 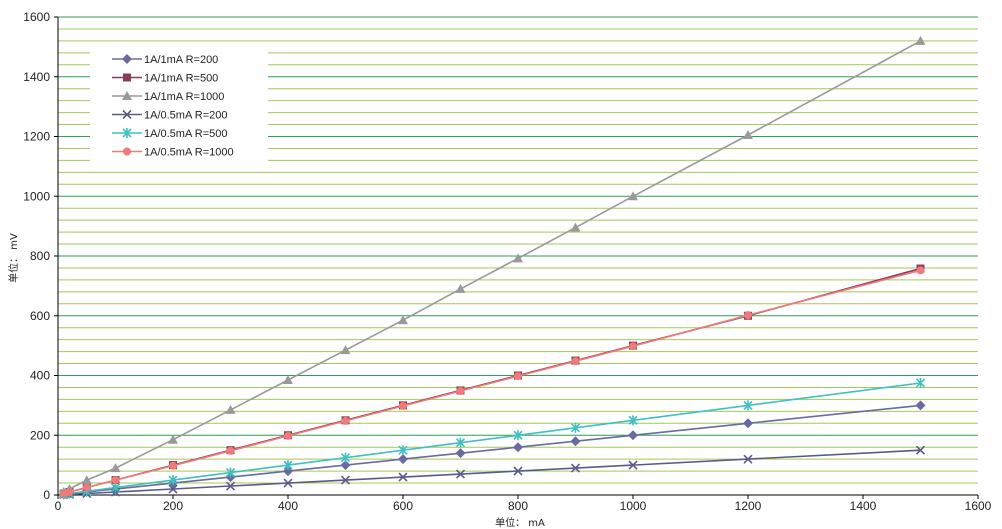 I want to click on legend-item: 1A/0.5mA R=1000, so click(x=173, y=153).